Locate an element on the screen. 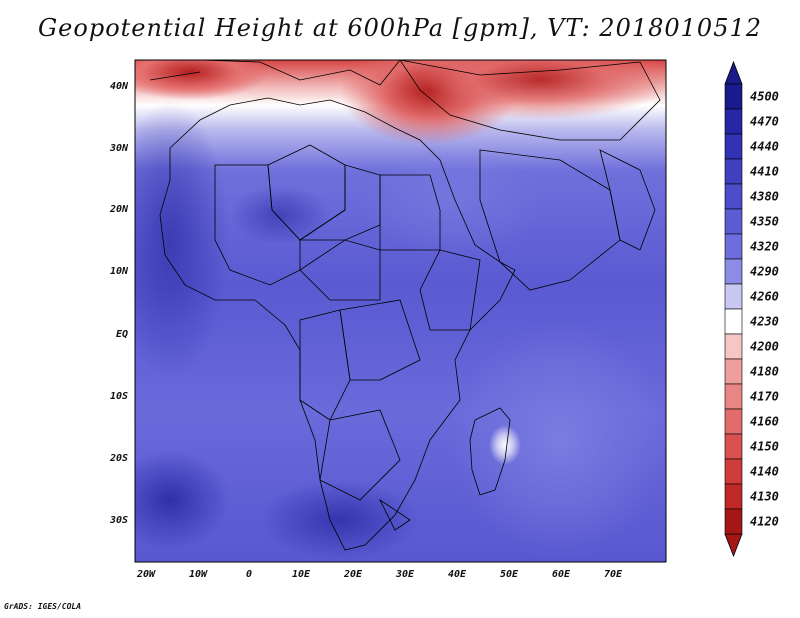 This screenshot has height=618, width=800. colorbar-label: 4260 is located at coordinates (764, 297).